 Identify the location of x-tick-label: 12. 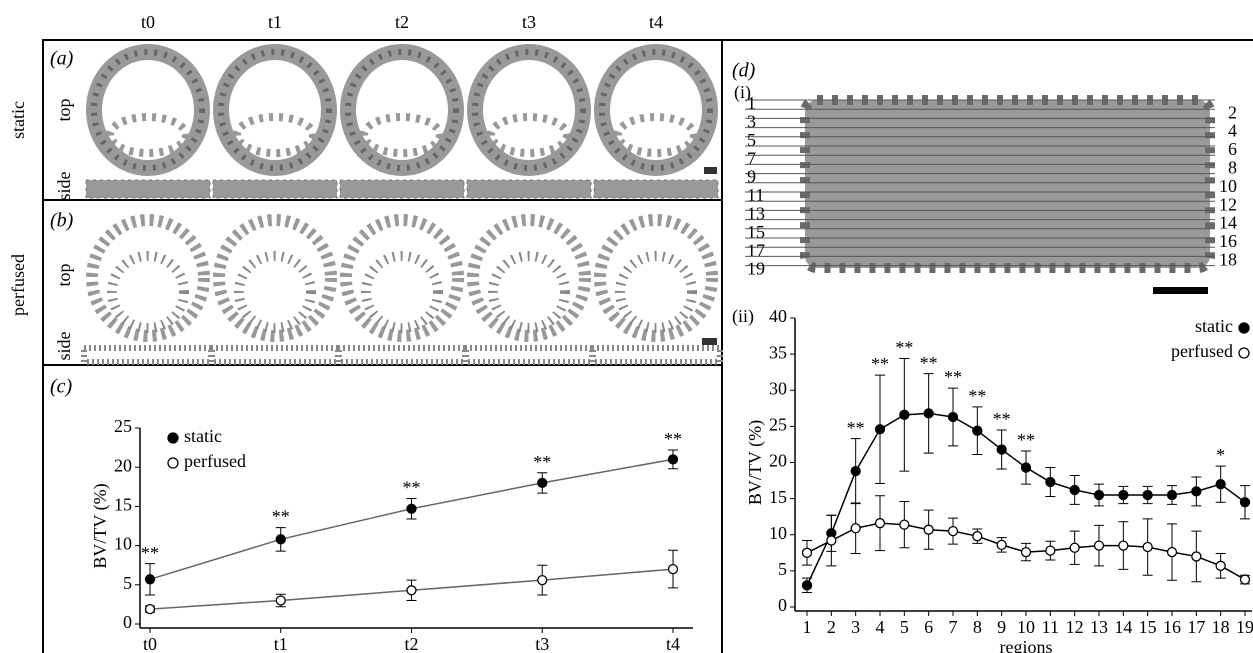
(1075, 627).